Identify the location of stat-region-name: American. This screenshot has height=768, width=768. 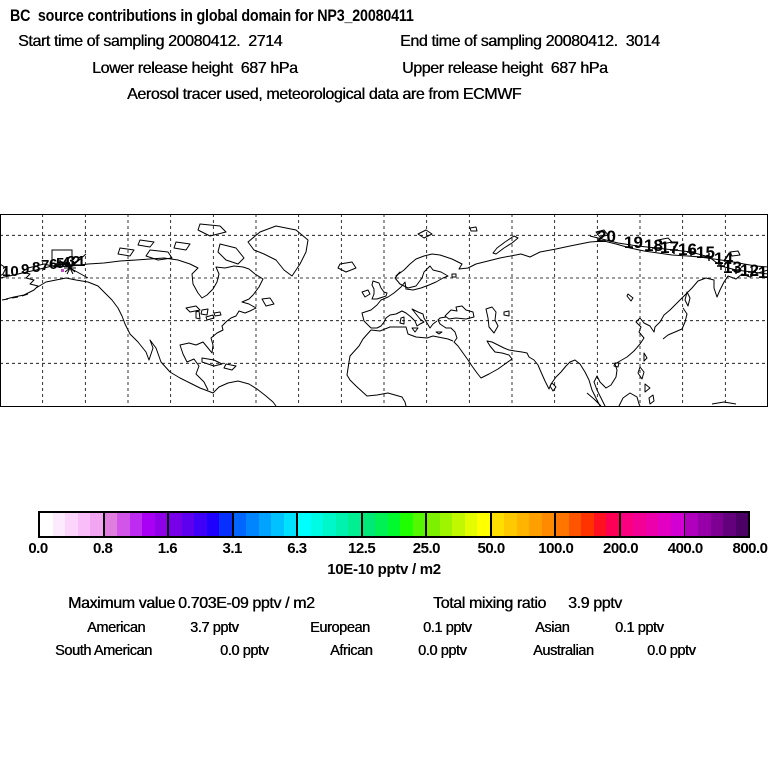
(116, 628).